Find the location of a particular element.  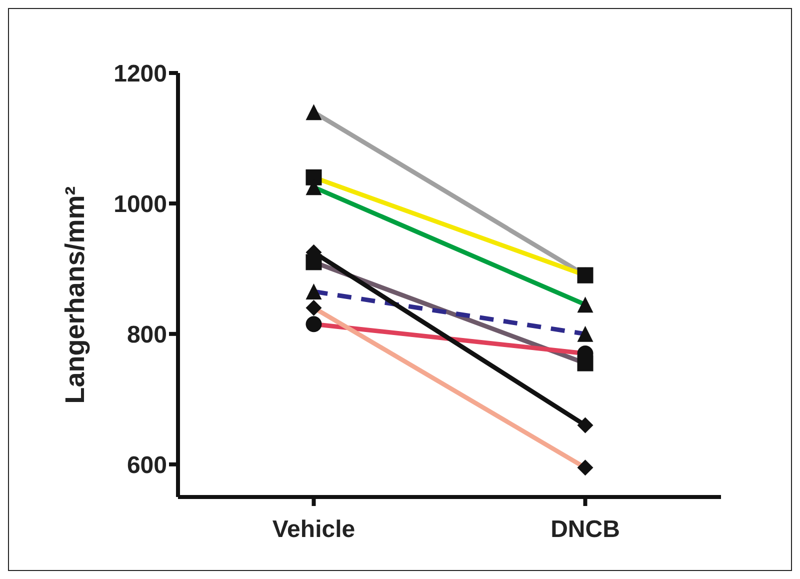

y-tick-label: 1000 is located at coordinates (140, 204).